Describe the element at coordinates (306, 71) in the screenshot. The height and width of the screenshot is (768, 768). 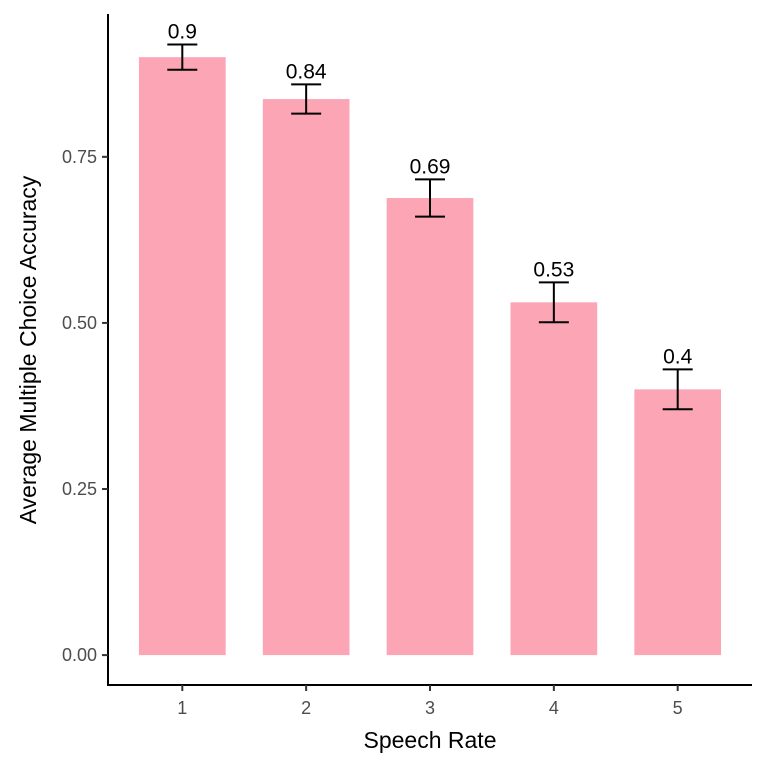
I see `data-label-2: 0.84` at that location.